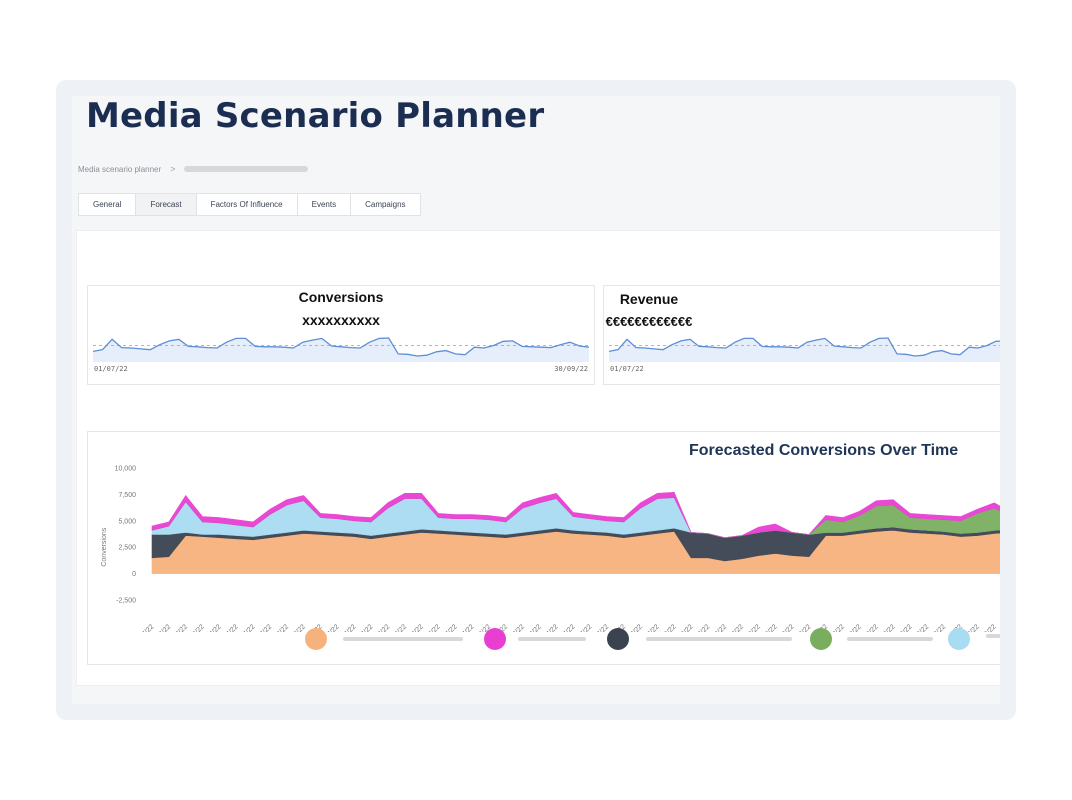  What do you see at coordinates (341, 335) in the screenshot?
I see `conversions-card: Conversions xxxxxxxxxx 01/07/22 30/09/22` at bounding box center [341, 335].